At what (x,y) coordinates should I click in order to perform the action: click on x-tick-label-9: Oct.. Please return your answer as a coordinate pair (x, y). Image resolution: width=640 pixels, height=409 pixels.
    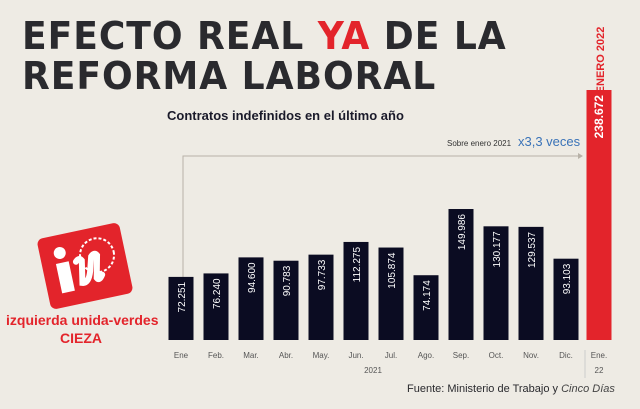
    Looking at the image, I should click on (496, 355).